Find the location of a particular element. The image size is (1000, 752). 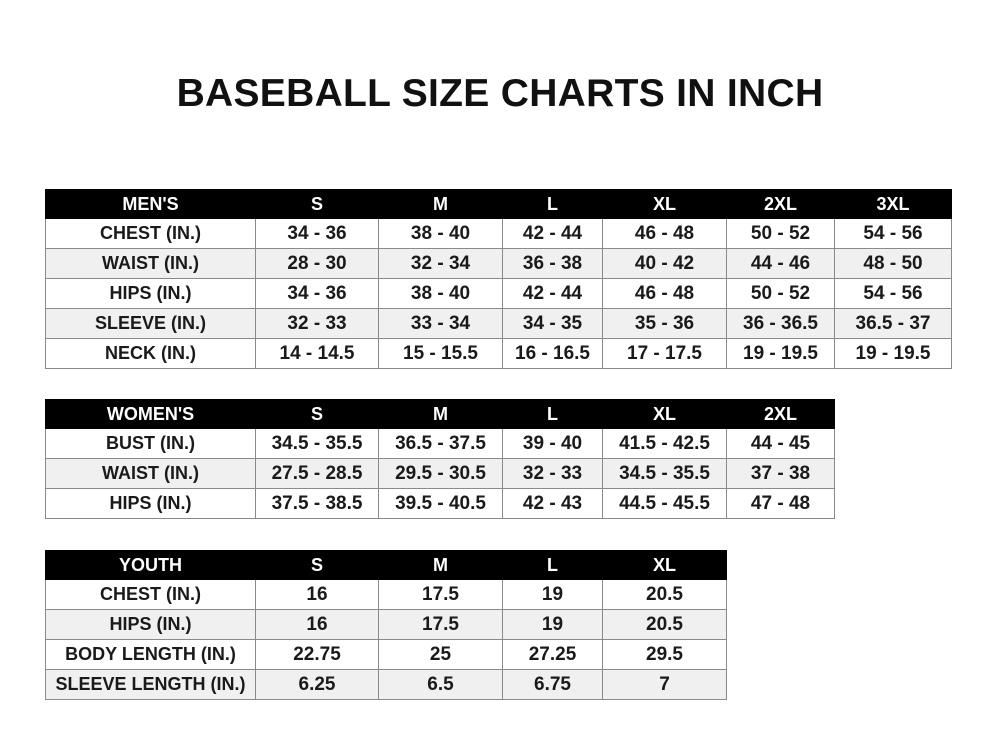

size-value-cell: 48 - 50 is located at coordinates (893, 263).